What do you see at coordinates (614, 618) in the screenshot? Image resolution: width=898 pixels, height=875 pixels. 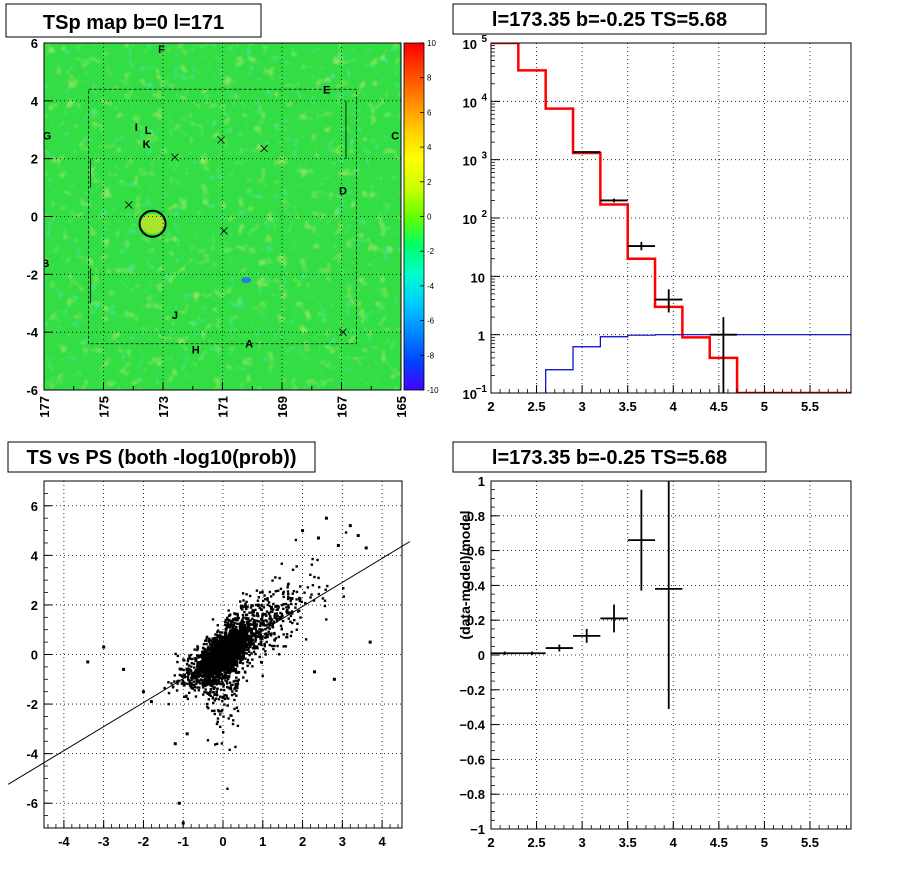 I see `residual-data-point` at bounding box center [614, 618].